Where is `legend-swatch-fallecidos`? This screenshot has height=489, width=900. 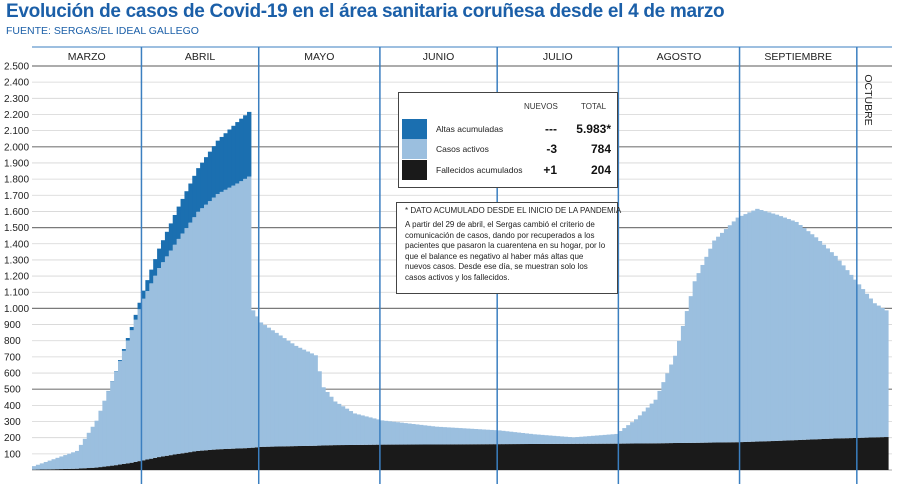
legend-swatch-fallecidos is located at coordinates (414, 170).